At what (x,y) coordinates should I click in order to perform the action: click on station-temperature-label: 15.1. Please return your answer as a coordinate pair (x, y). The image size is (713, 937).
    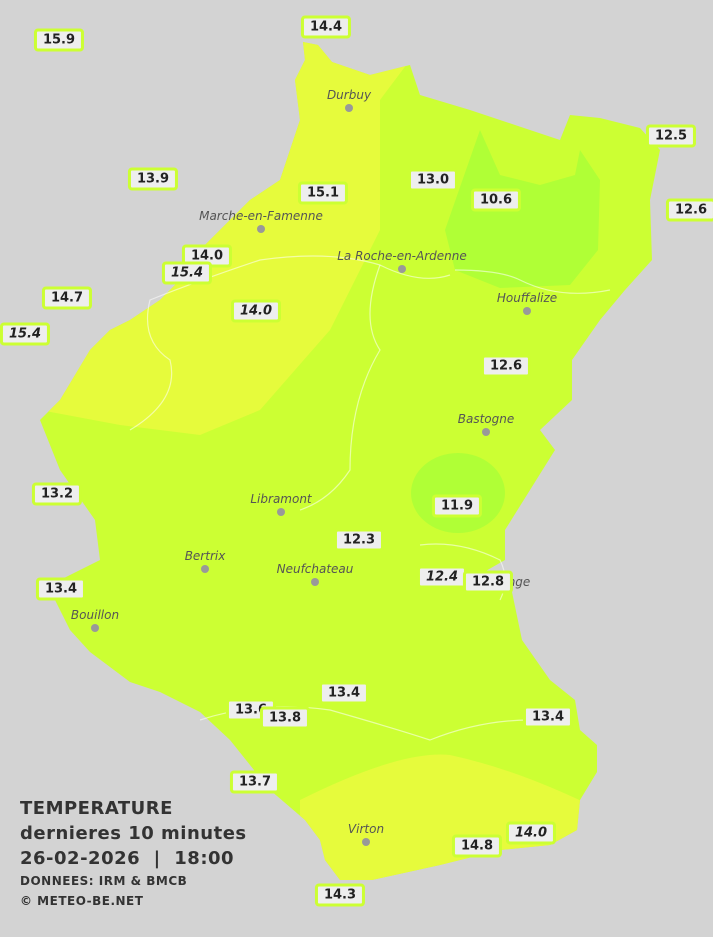
    Looking at the image, I should click on (323, 193).